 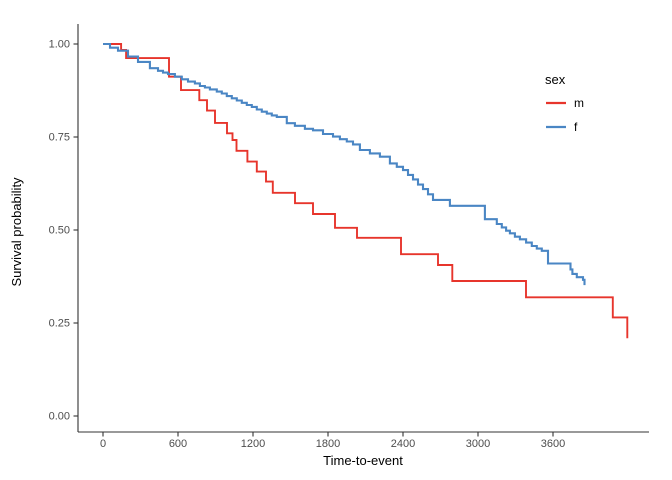 What do you see at coordinates (59, 231) in the screenshot?
I see `y-tick-label: 0.50` at bounding box center [59, 231].